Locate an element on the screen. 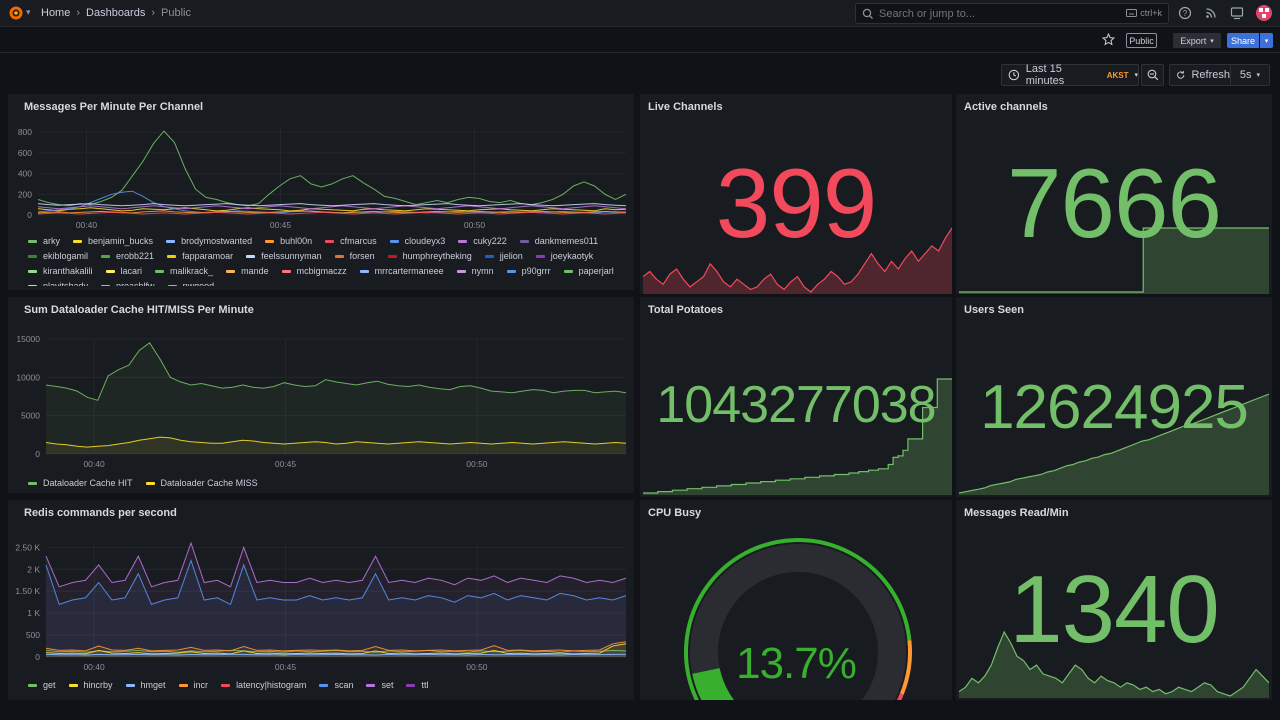 The width and height of the screenshot is (1280, 720). legend-label: lacari is located at coordinates (131, 271).